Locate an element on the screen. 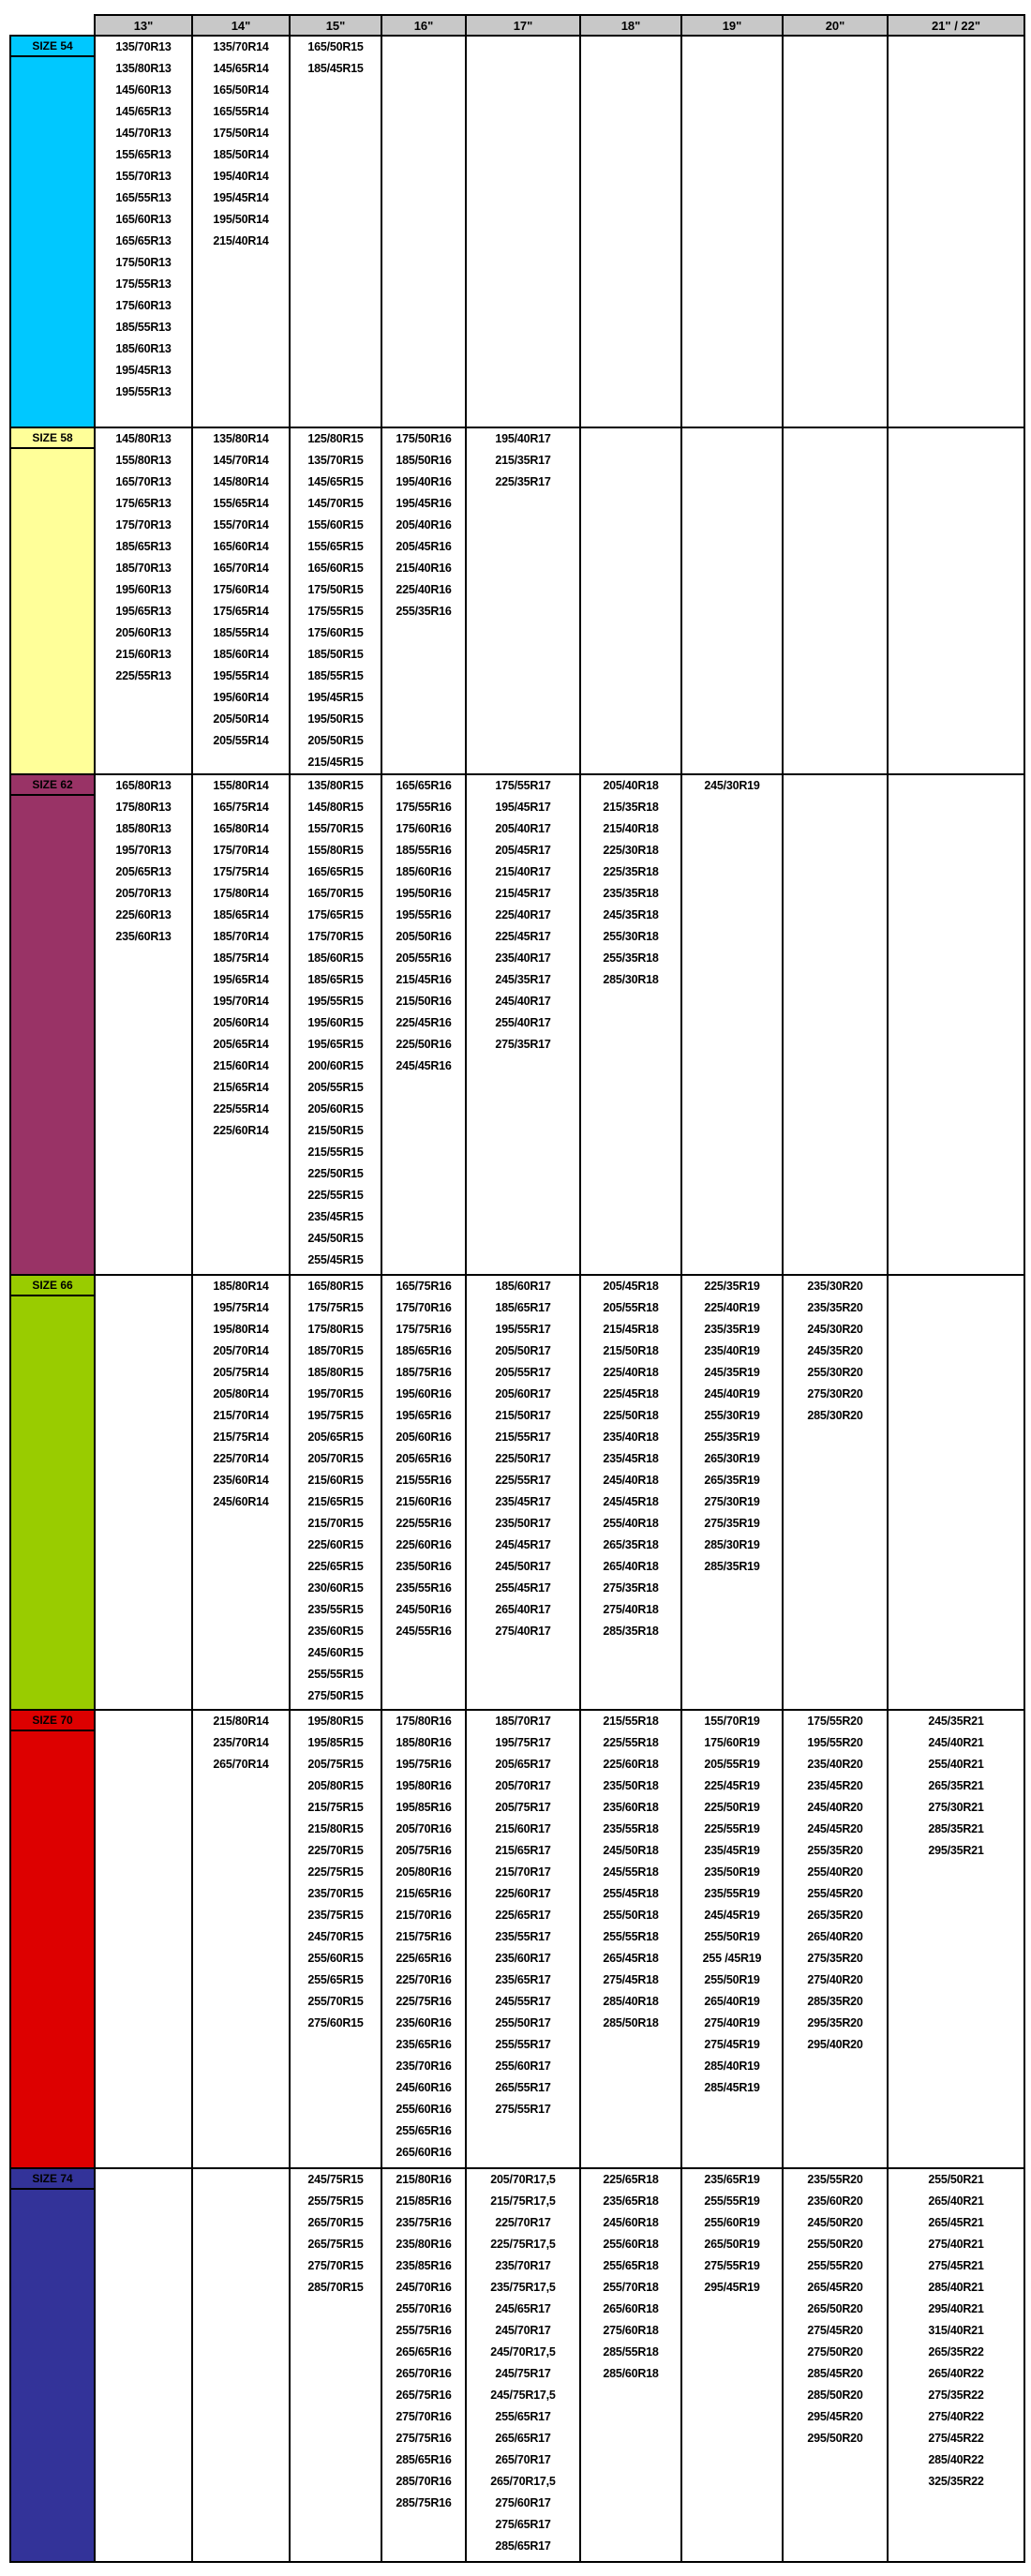 The width and height of the screenshot is (1031, 2576). tire-size: 215/60R15 is located at coordinates (335, 1480).